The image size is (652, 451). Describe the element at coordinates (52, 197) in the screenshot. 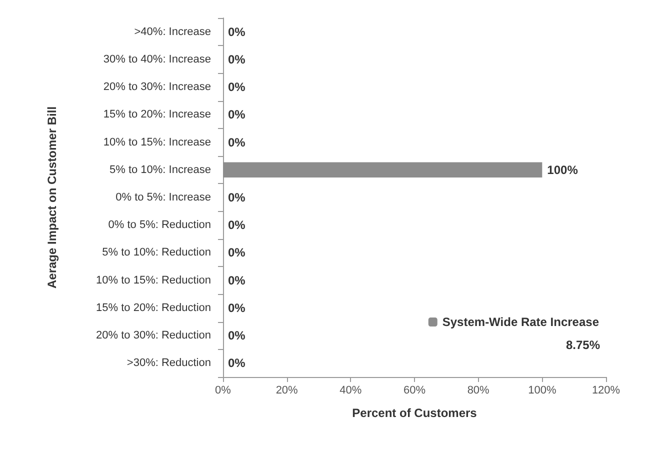

I see `y-axis-title: Aerage Impact on Customer Bill` at that location.